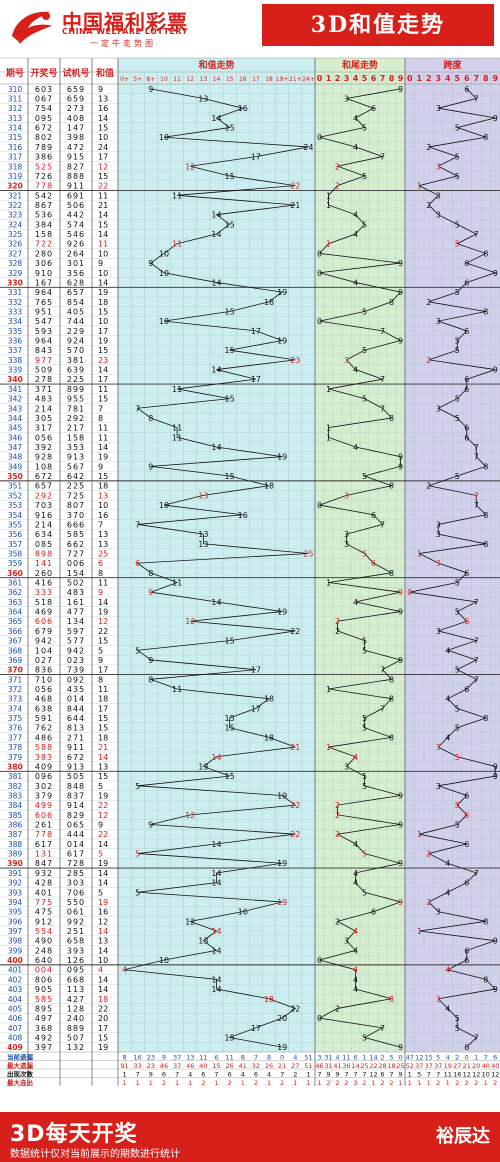 Image resolution: width=500 pixels, height=1162 pixels. Describe the element at coordinates (44, 186) in the screenshot. I see `award-cell: 778` at that location.